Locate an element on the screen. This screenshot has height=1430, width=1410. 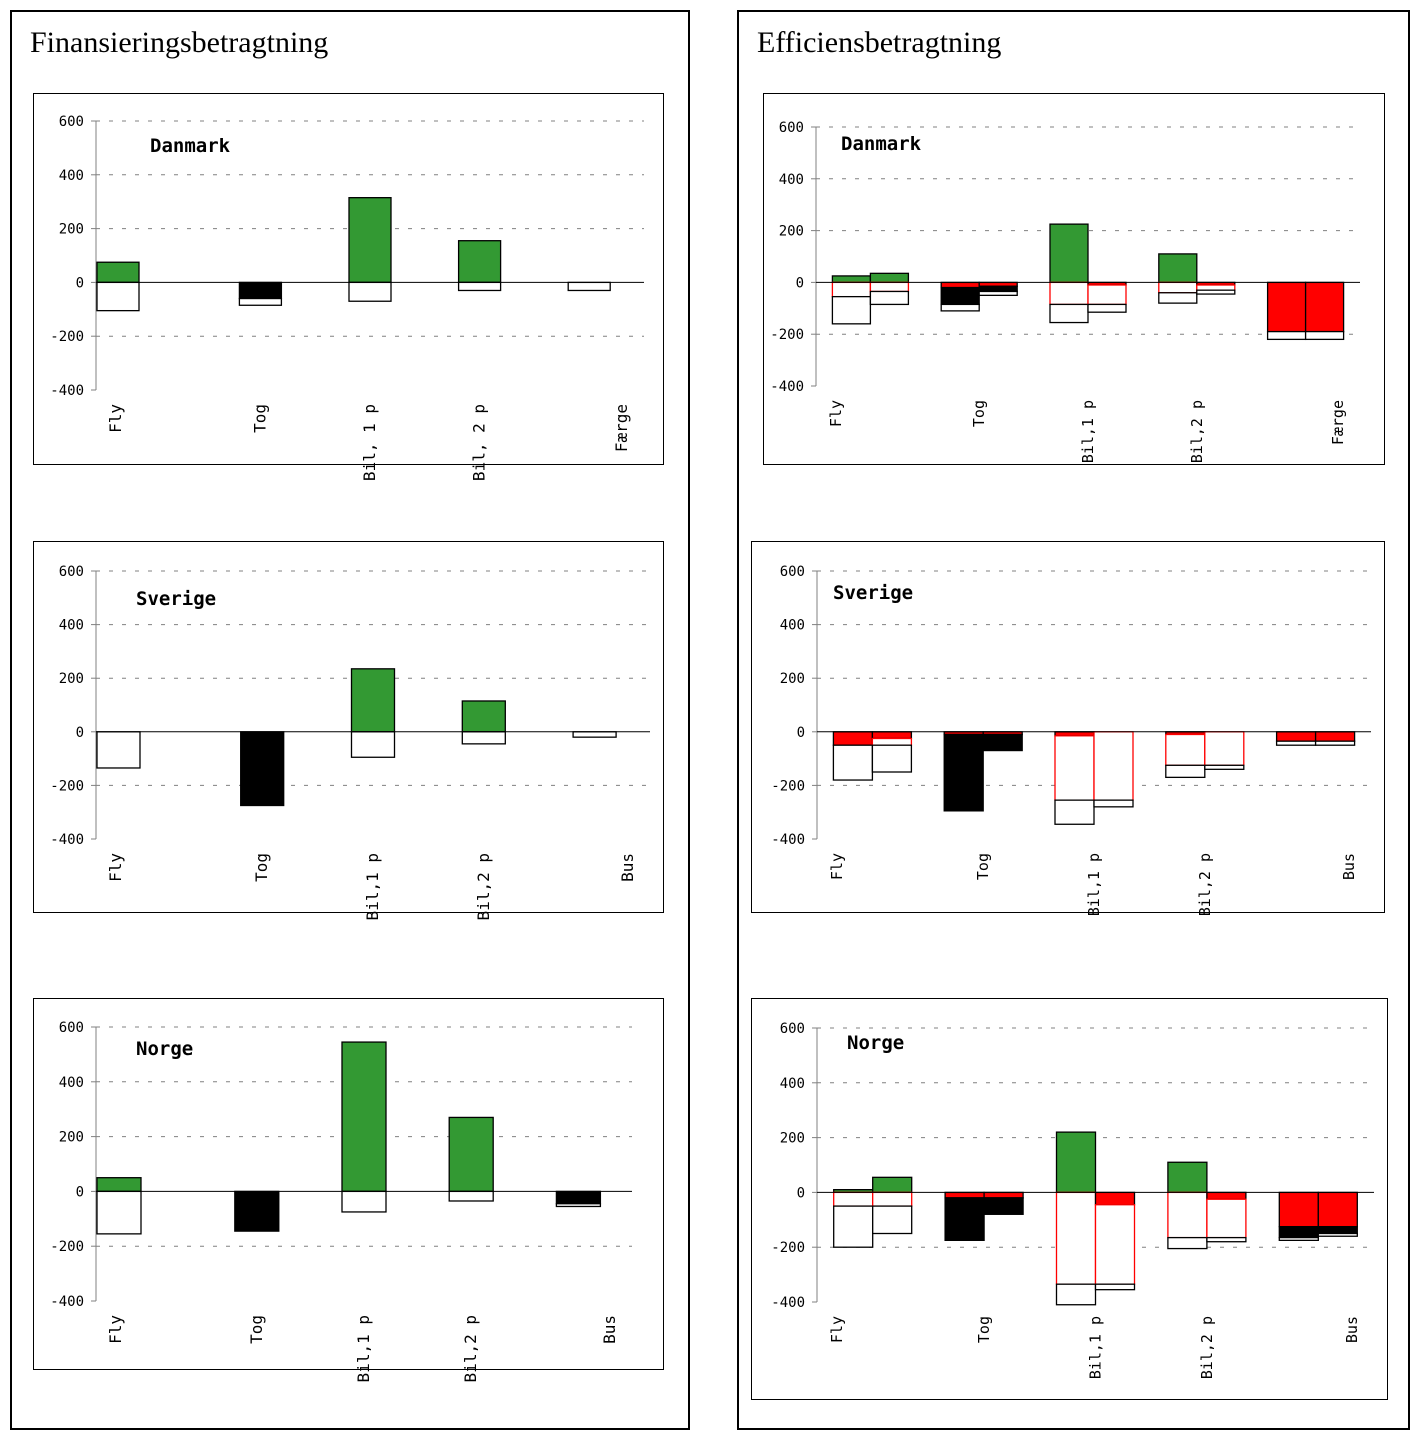
category-label: Bil, 1 p is located at coordinates (369, 442).